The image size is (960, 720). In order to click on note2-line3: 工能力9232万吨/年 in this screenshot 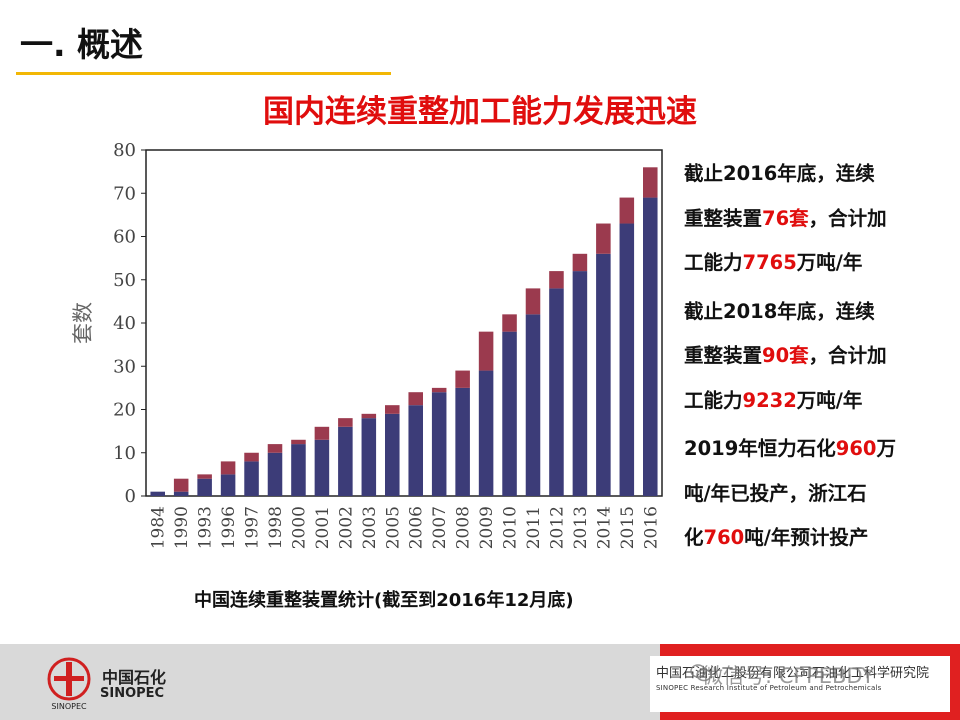, I will do `click(773, 400)`.